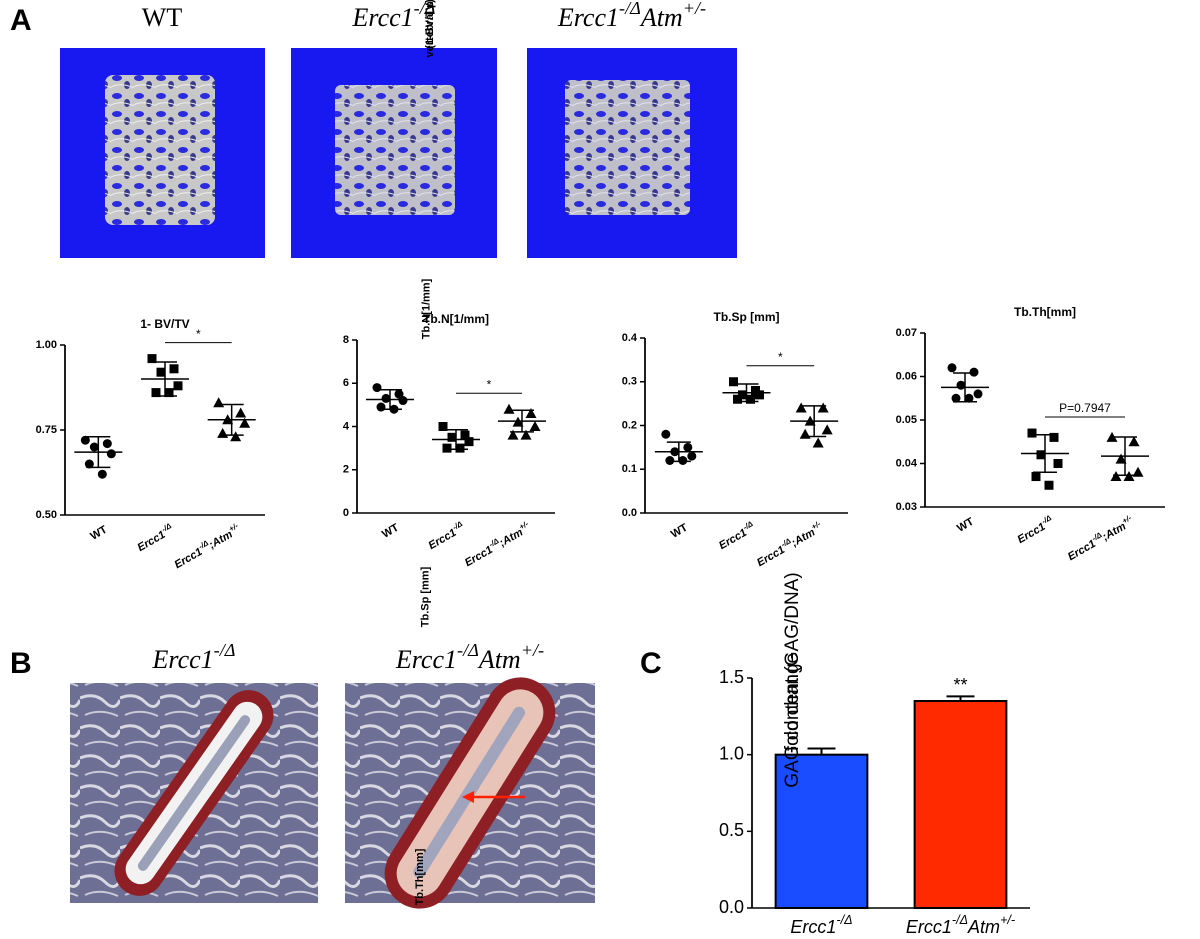  Describe the element at coordinates (425, 596) in the screenshot. I see `y-axis-label: Tb.Sp [mm]` at that location.